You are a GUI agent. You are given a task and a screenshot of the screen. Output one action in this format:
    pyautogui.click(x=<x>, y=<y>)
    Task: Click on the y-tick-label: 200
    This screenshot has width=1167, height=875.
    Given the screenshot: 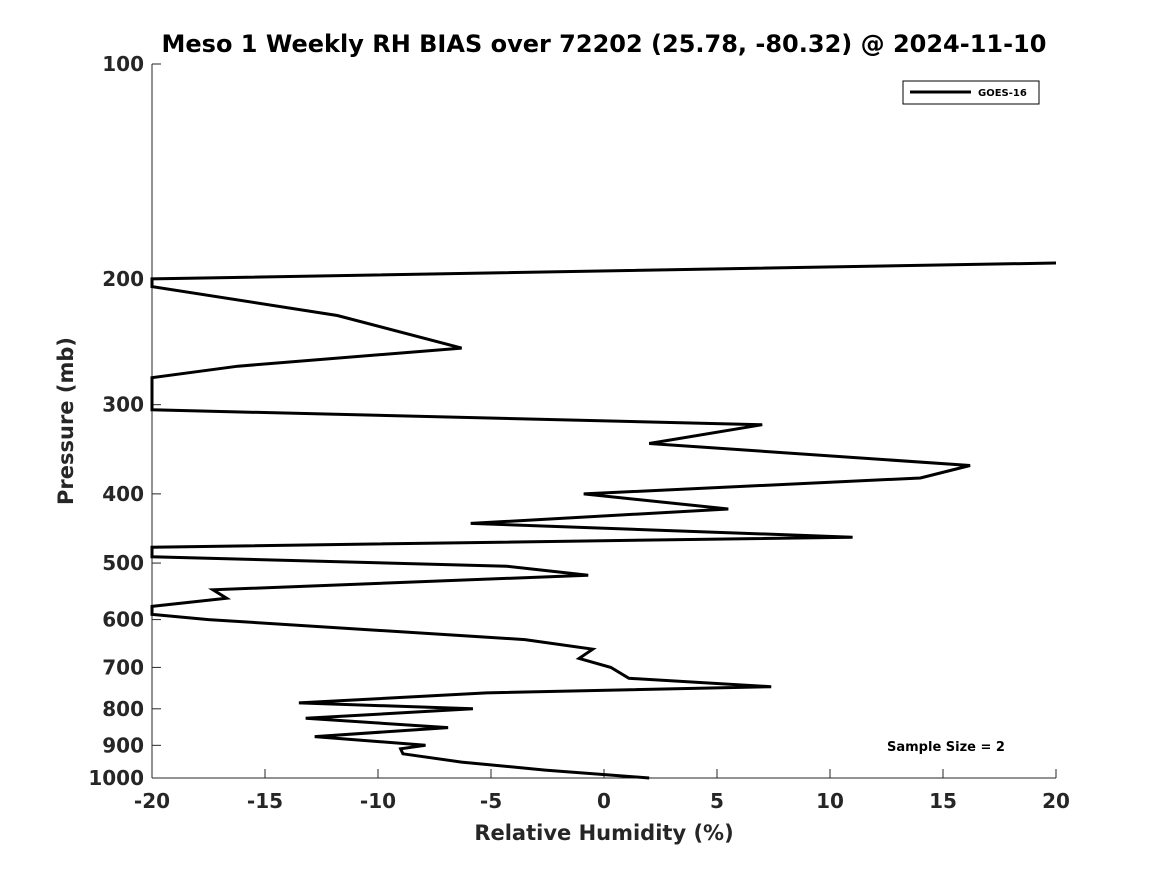 What is the action you would take?
    pyautogui.click(x=123, y=279)
    